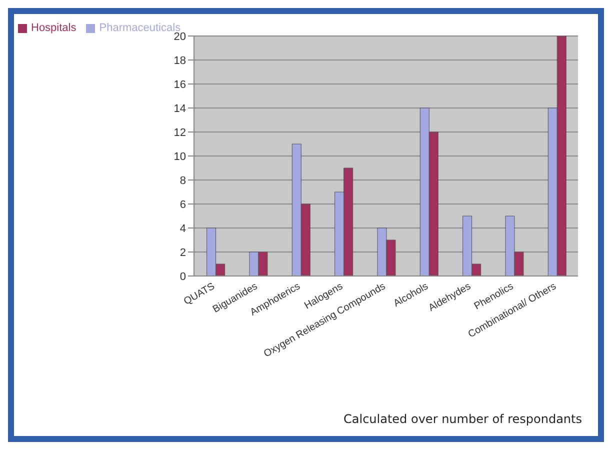  I want to click on y-tick-label: 10, so click(180, 156).